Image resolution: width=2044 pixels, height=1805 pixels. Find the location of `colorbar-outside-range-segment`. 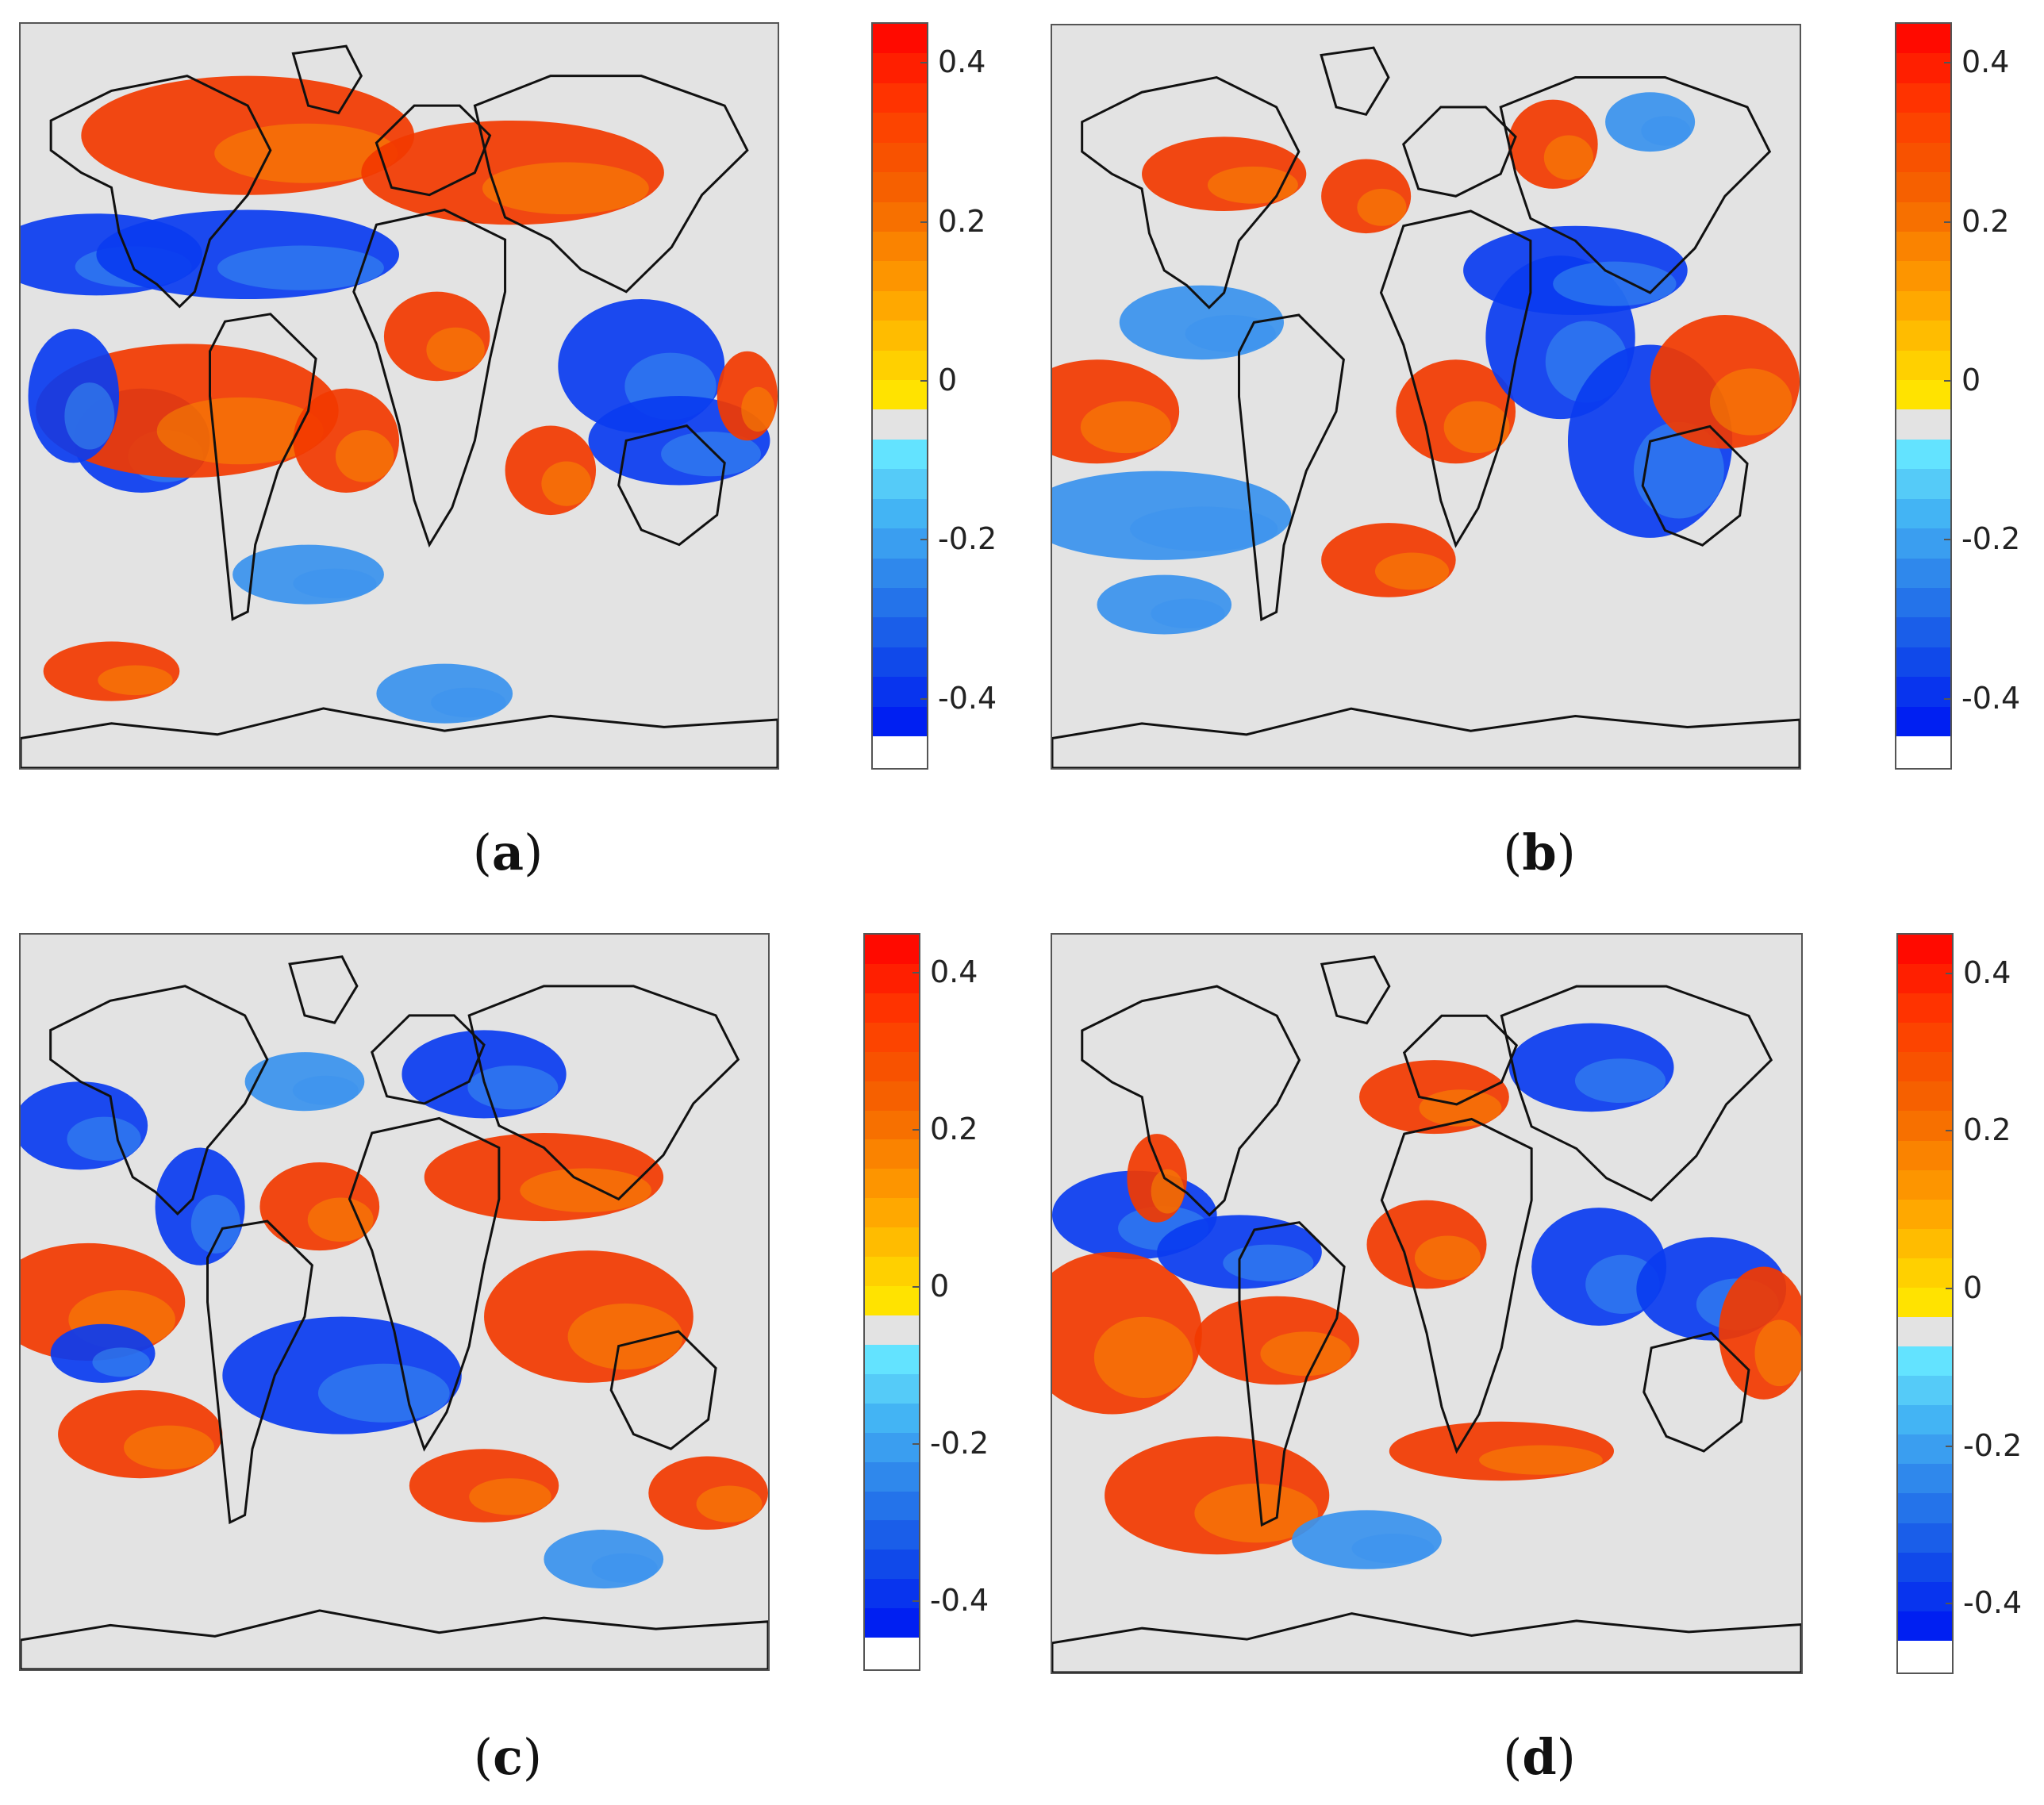

colorbar-outside-range-segment is located at coordinates (900, 752).